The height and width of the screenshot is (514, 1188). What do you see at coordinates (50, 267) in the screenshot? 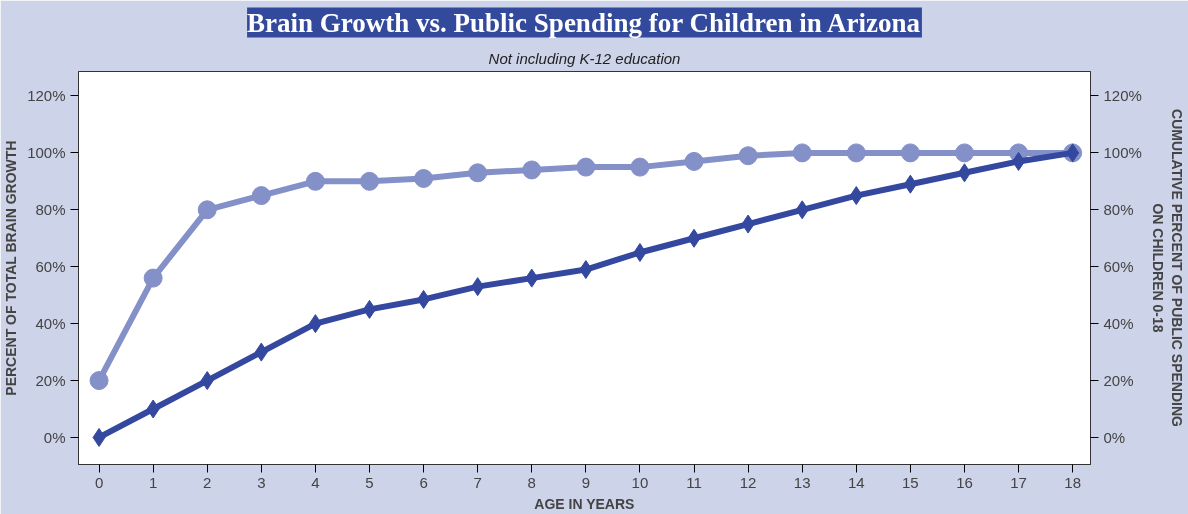
I see `y-tick-label: 60%` at bounding box center [50, 267].